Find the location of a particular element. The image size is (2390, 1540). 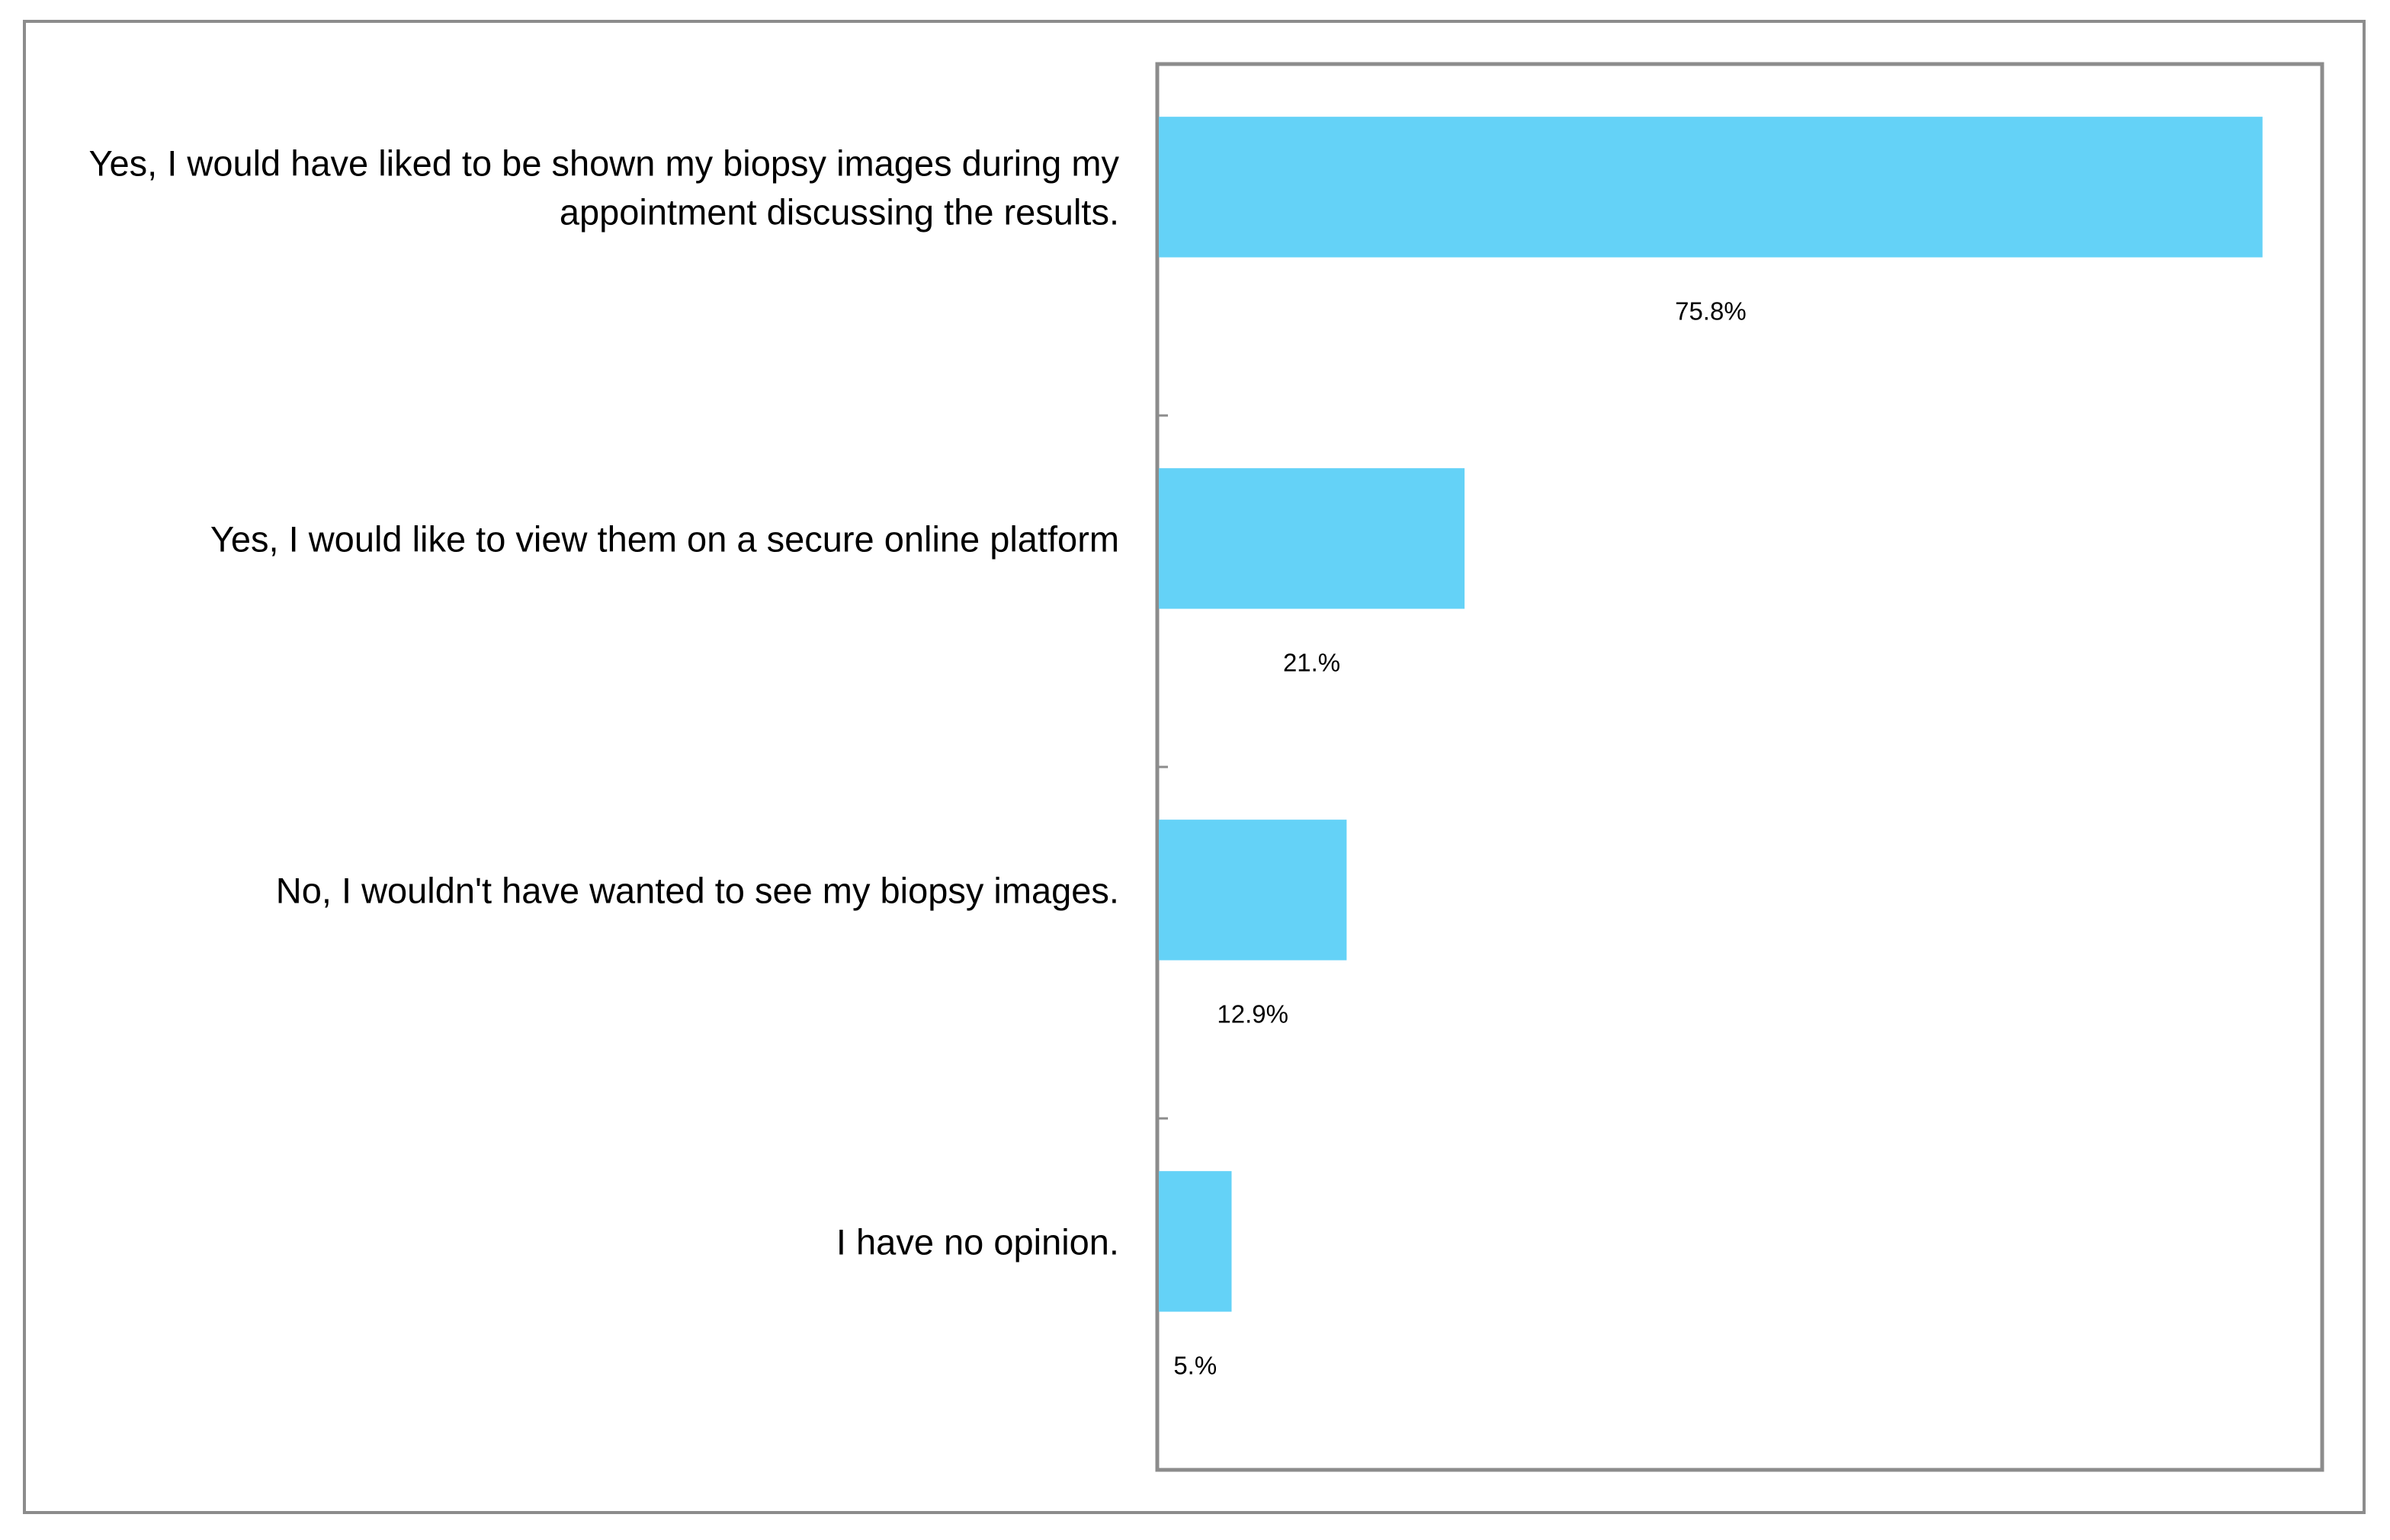

category-label-line: I have no opinion. is located at coordinates (977, 1242).